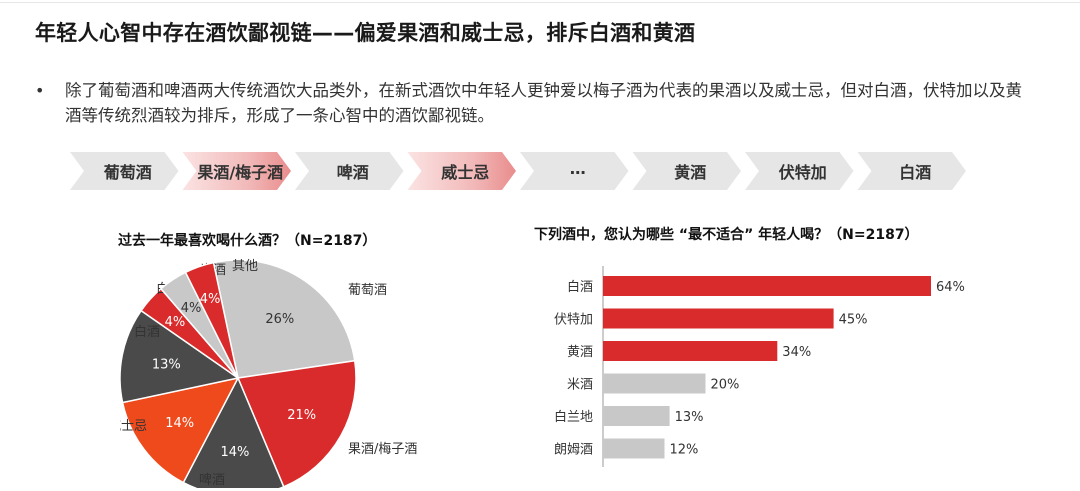 The width and height of the screenshot is (1080, 491). Describe the element at coordinates (950, 287) in the screenshot. I see `bar-value-label: 64%` at that location.